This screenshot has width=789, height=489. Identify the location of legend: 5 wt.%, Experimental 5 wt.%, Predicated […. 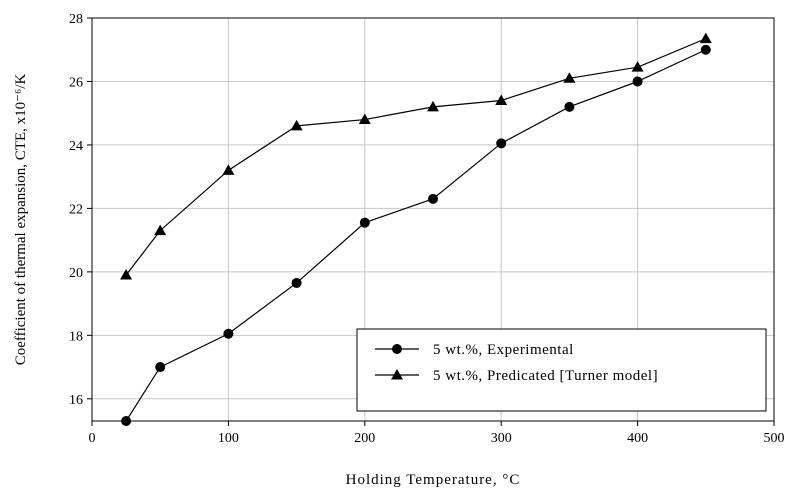
(561, 370).